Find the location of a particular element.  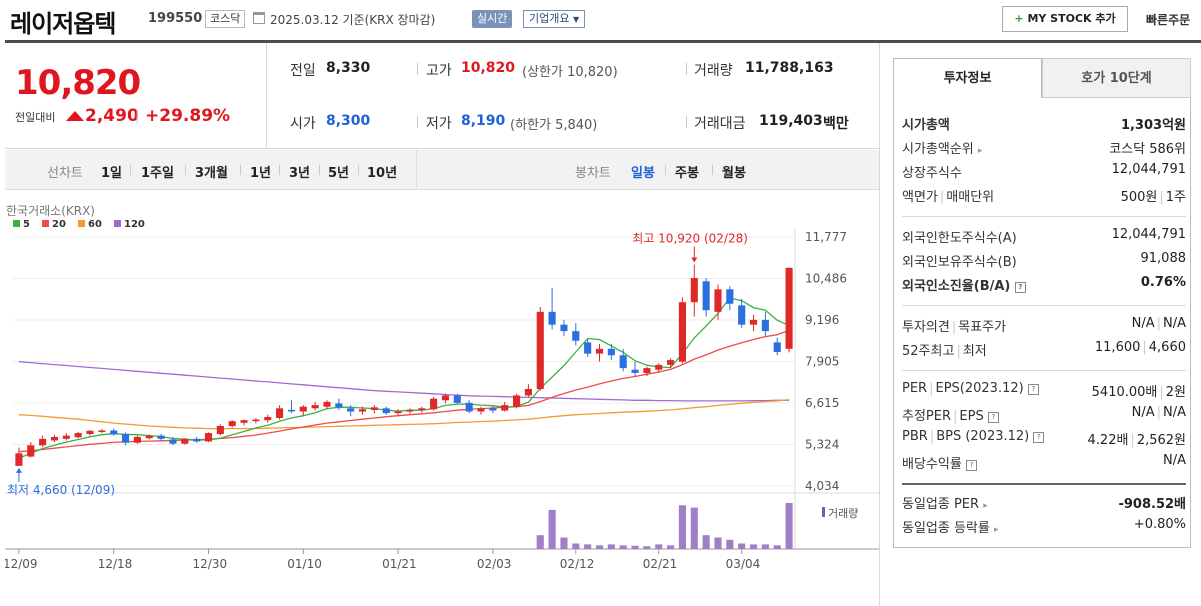

lower-limit: (하한가 5,840) is located at coordinates (554, 125).